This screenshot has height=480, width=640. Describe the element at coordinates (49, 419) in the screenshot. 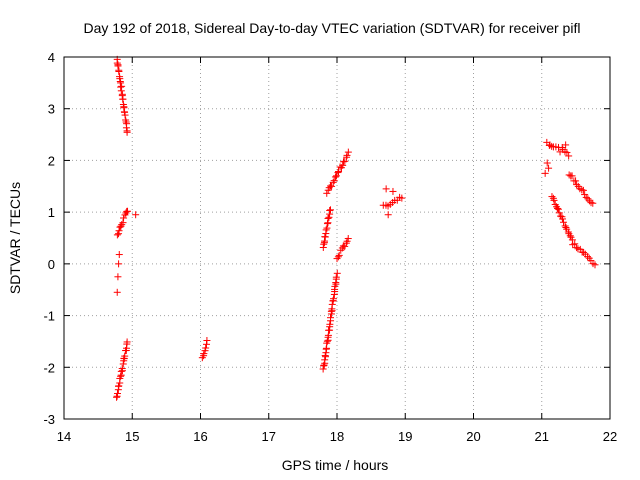

I see `y-tick-label: -3` at that location.